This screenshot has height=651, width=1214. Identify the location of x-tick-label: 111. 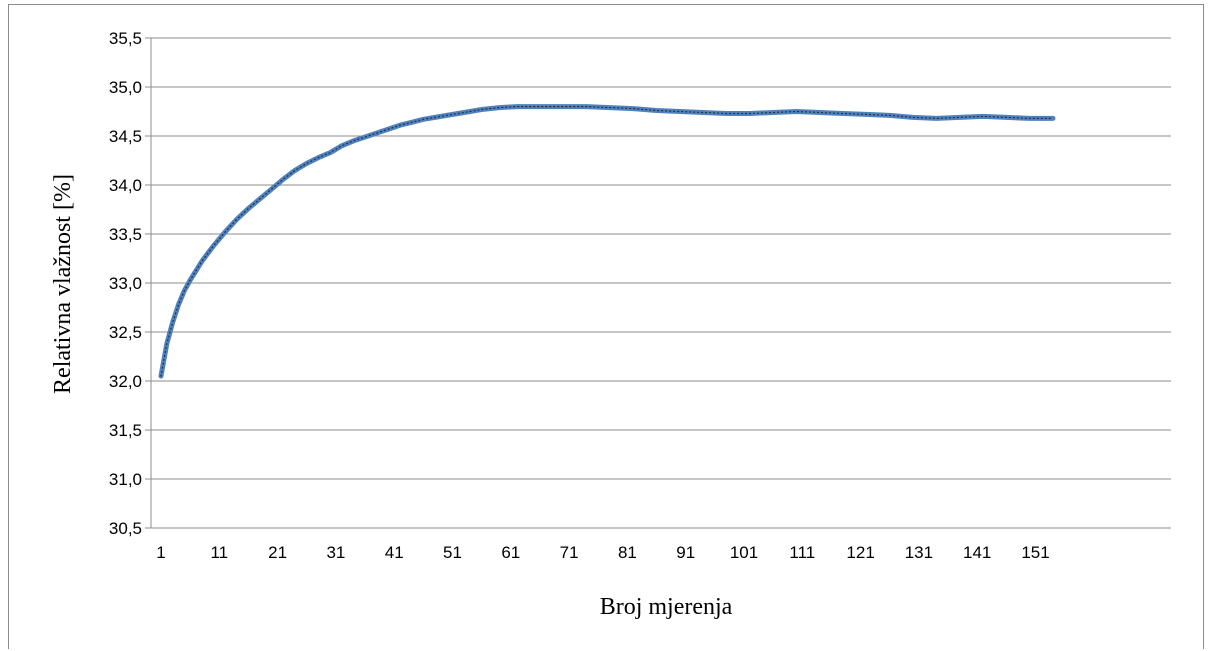
(802, 552).